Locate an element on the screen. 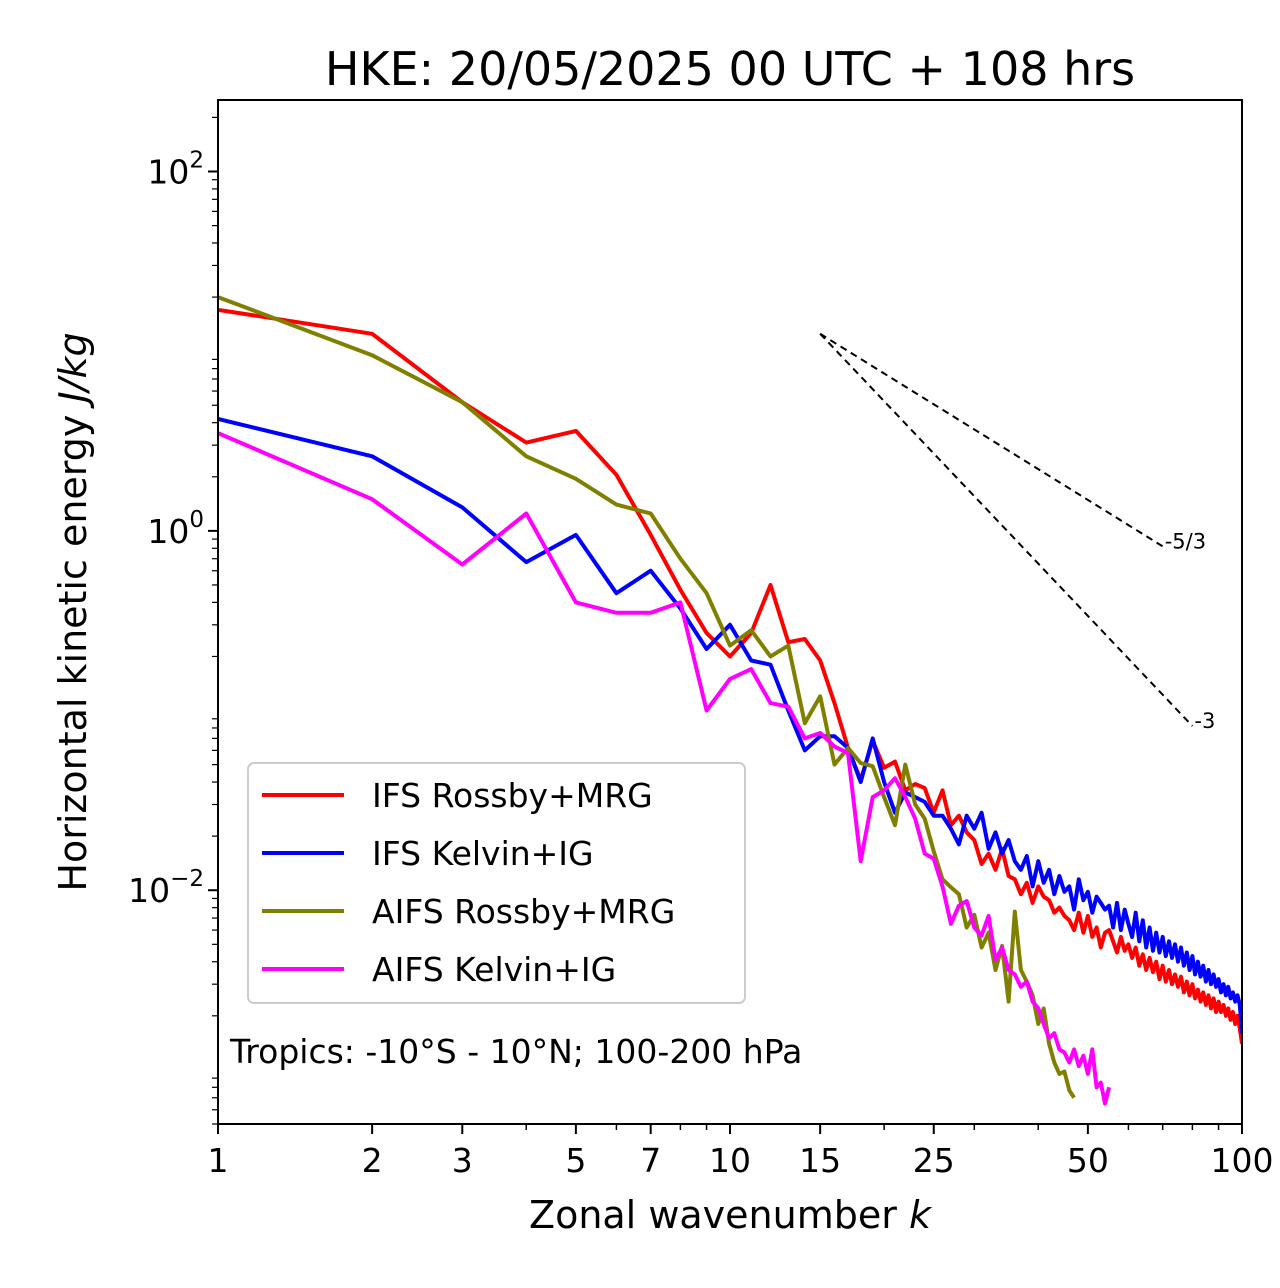 Image resolution: width=1280 pixels, height=1288 pixels. x-tick-label: 100 is located at coordinates (1242, 1160).